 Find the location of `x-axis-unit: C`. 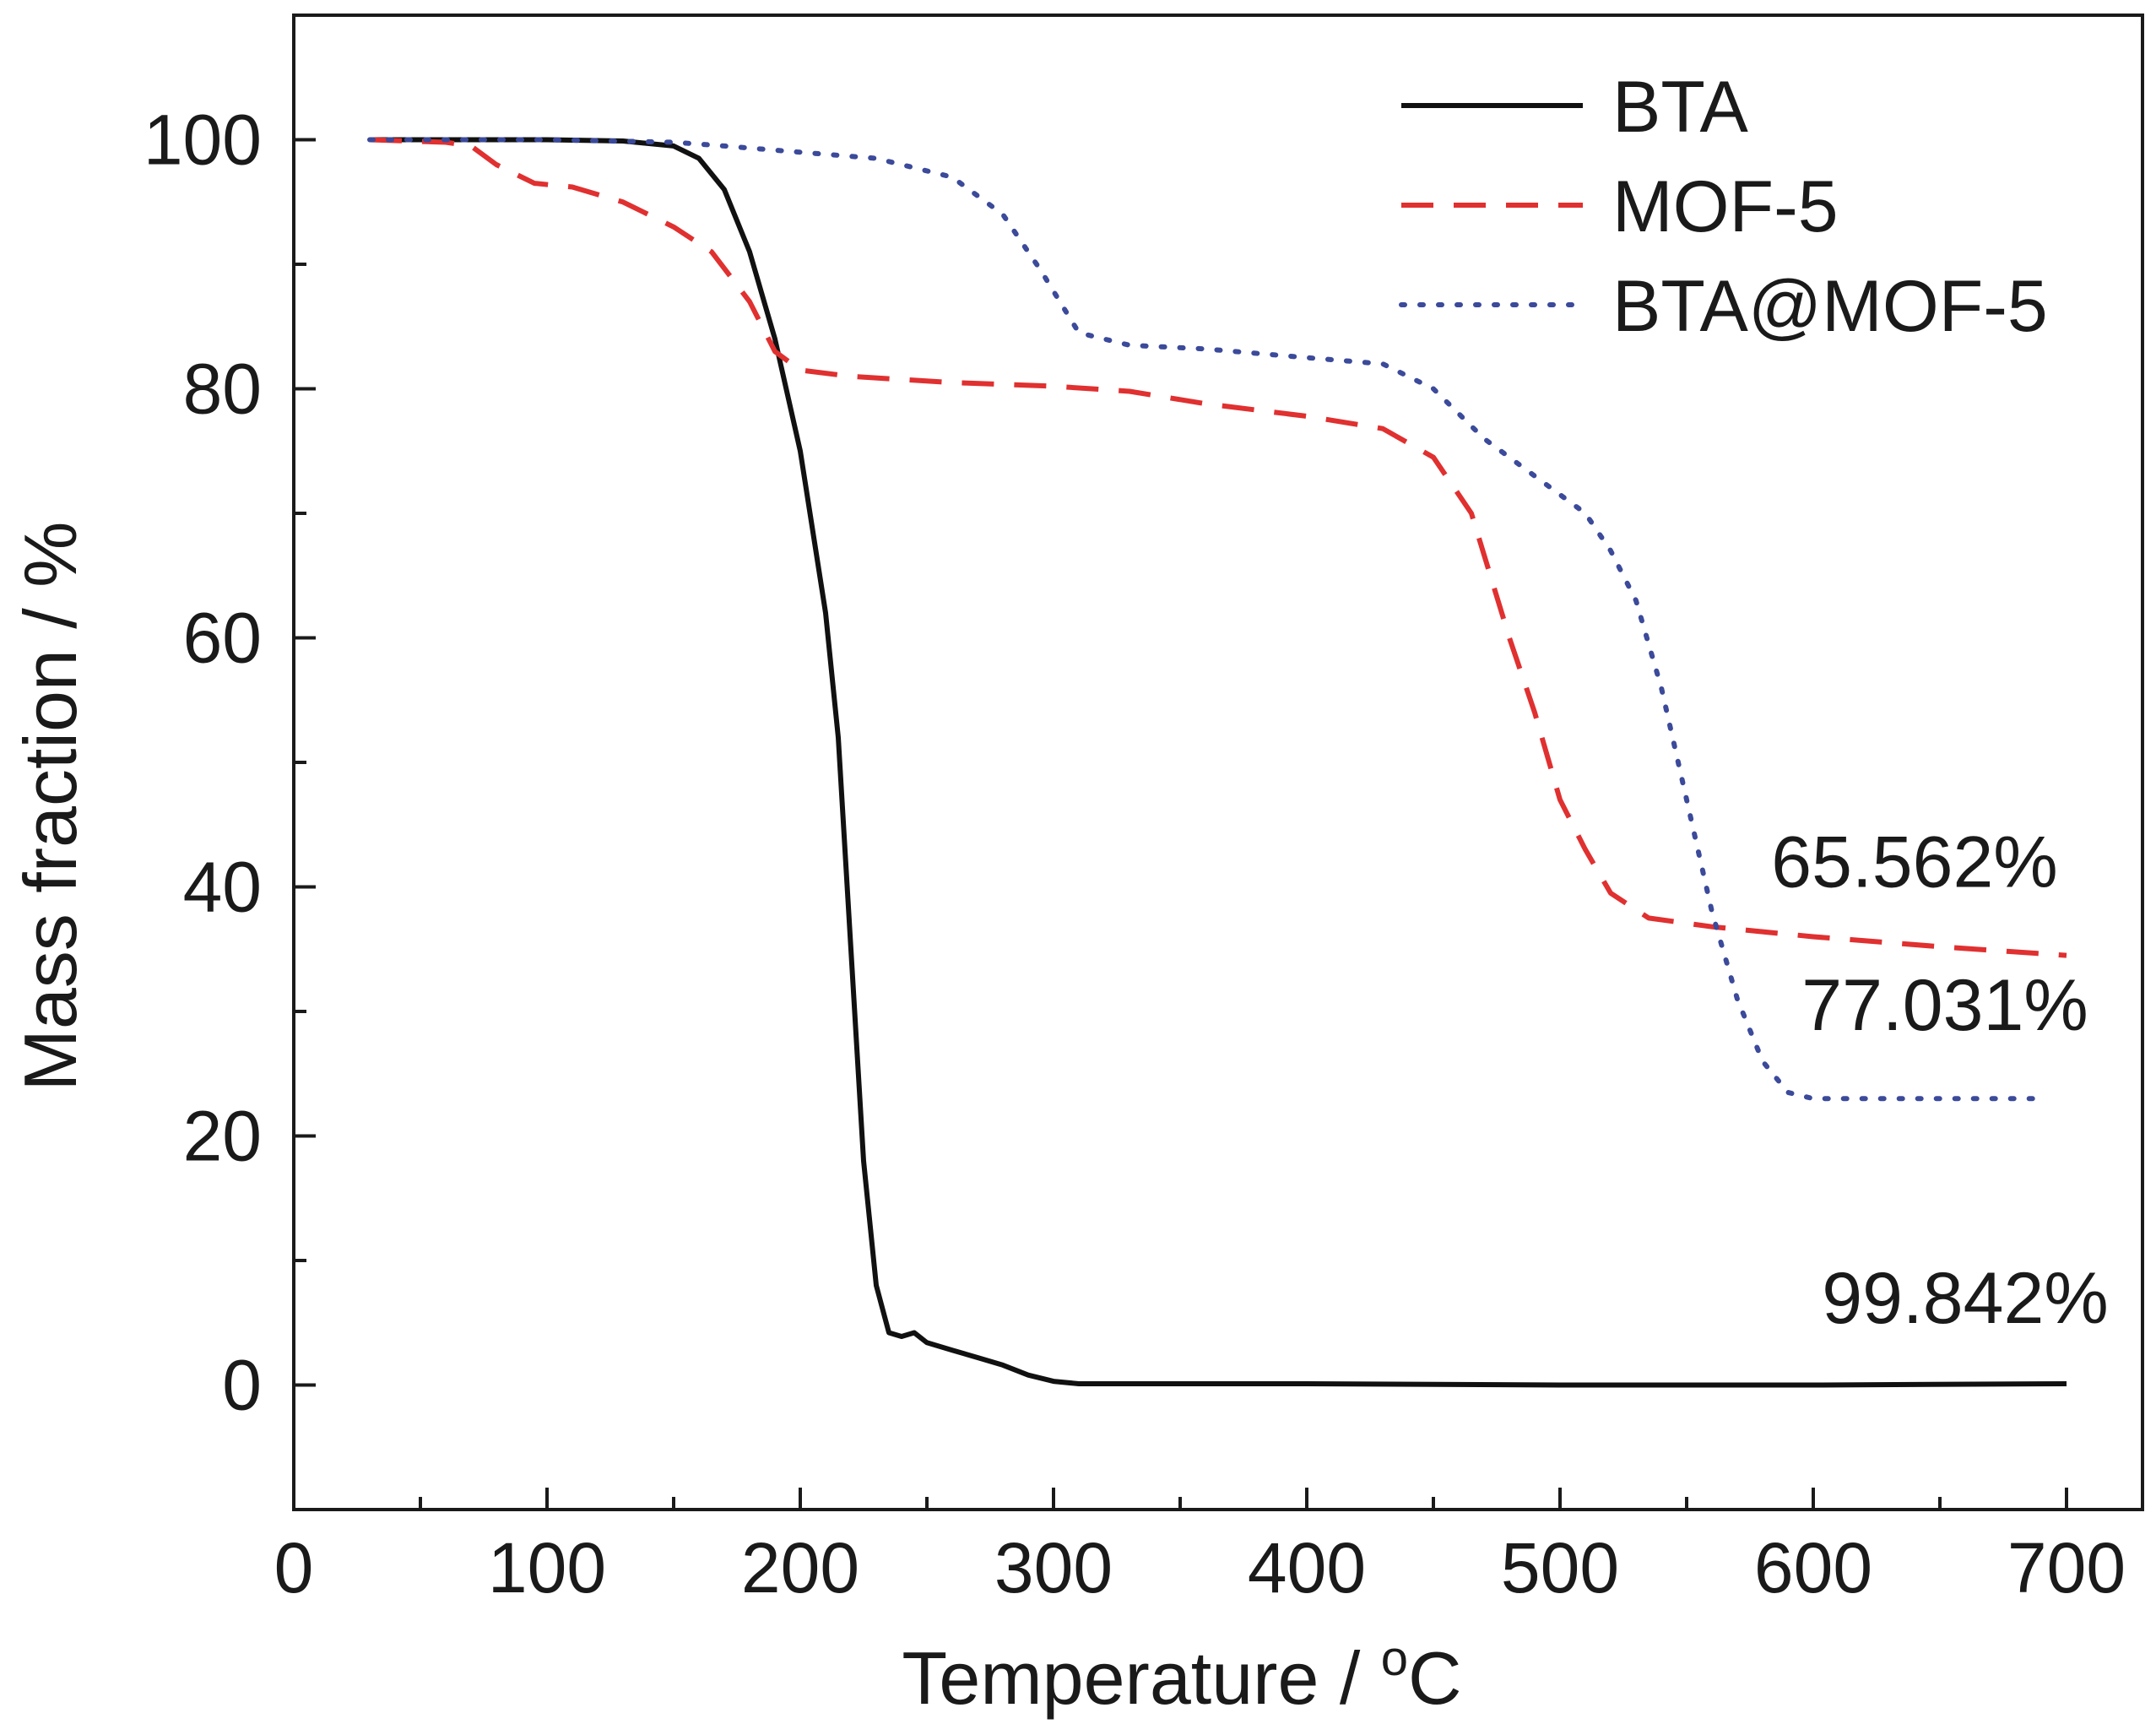

x-axis-unit: C is located at coordinates (1435, 1678).